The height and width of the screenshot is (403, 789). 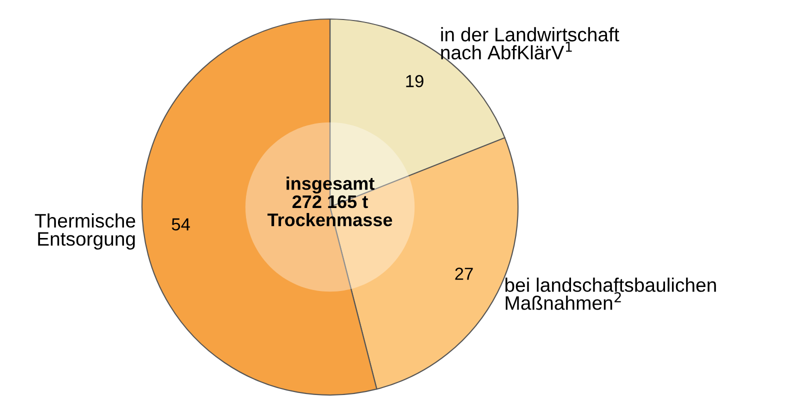 What do you see at coordinates (464, 274) in the screenshot?
I see `data-label: 27` at bounding box center [464, 274].